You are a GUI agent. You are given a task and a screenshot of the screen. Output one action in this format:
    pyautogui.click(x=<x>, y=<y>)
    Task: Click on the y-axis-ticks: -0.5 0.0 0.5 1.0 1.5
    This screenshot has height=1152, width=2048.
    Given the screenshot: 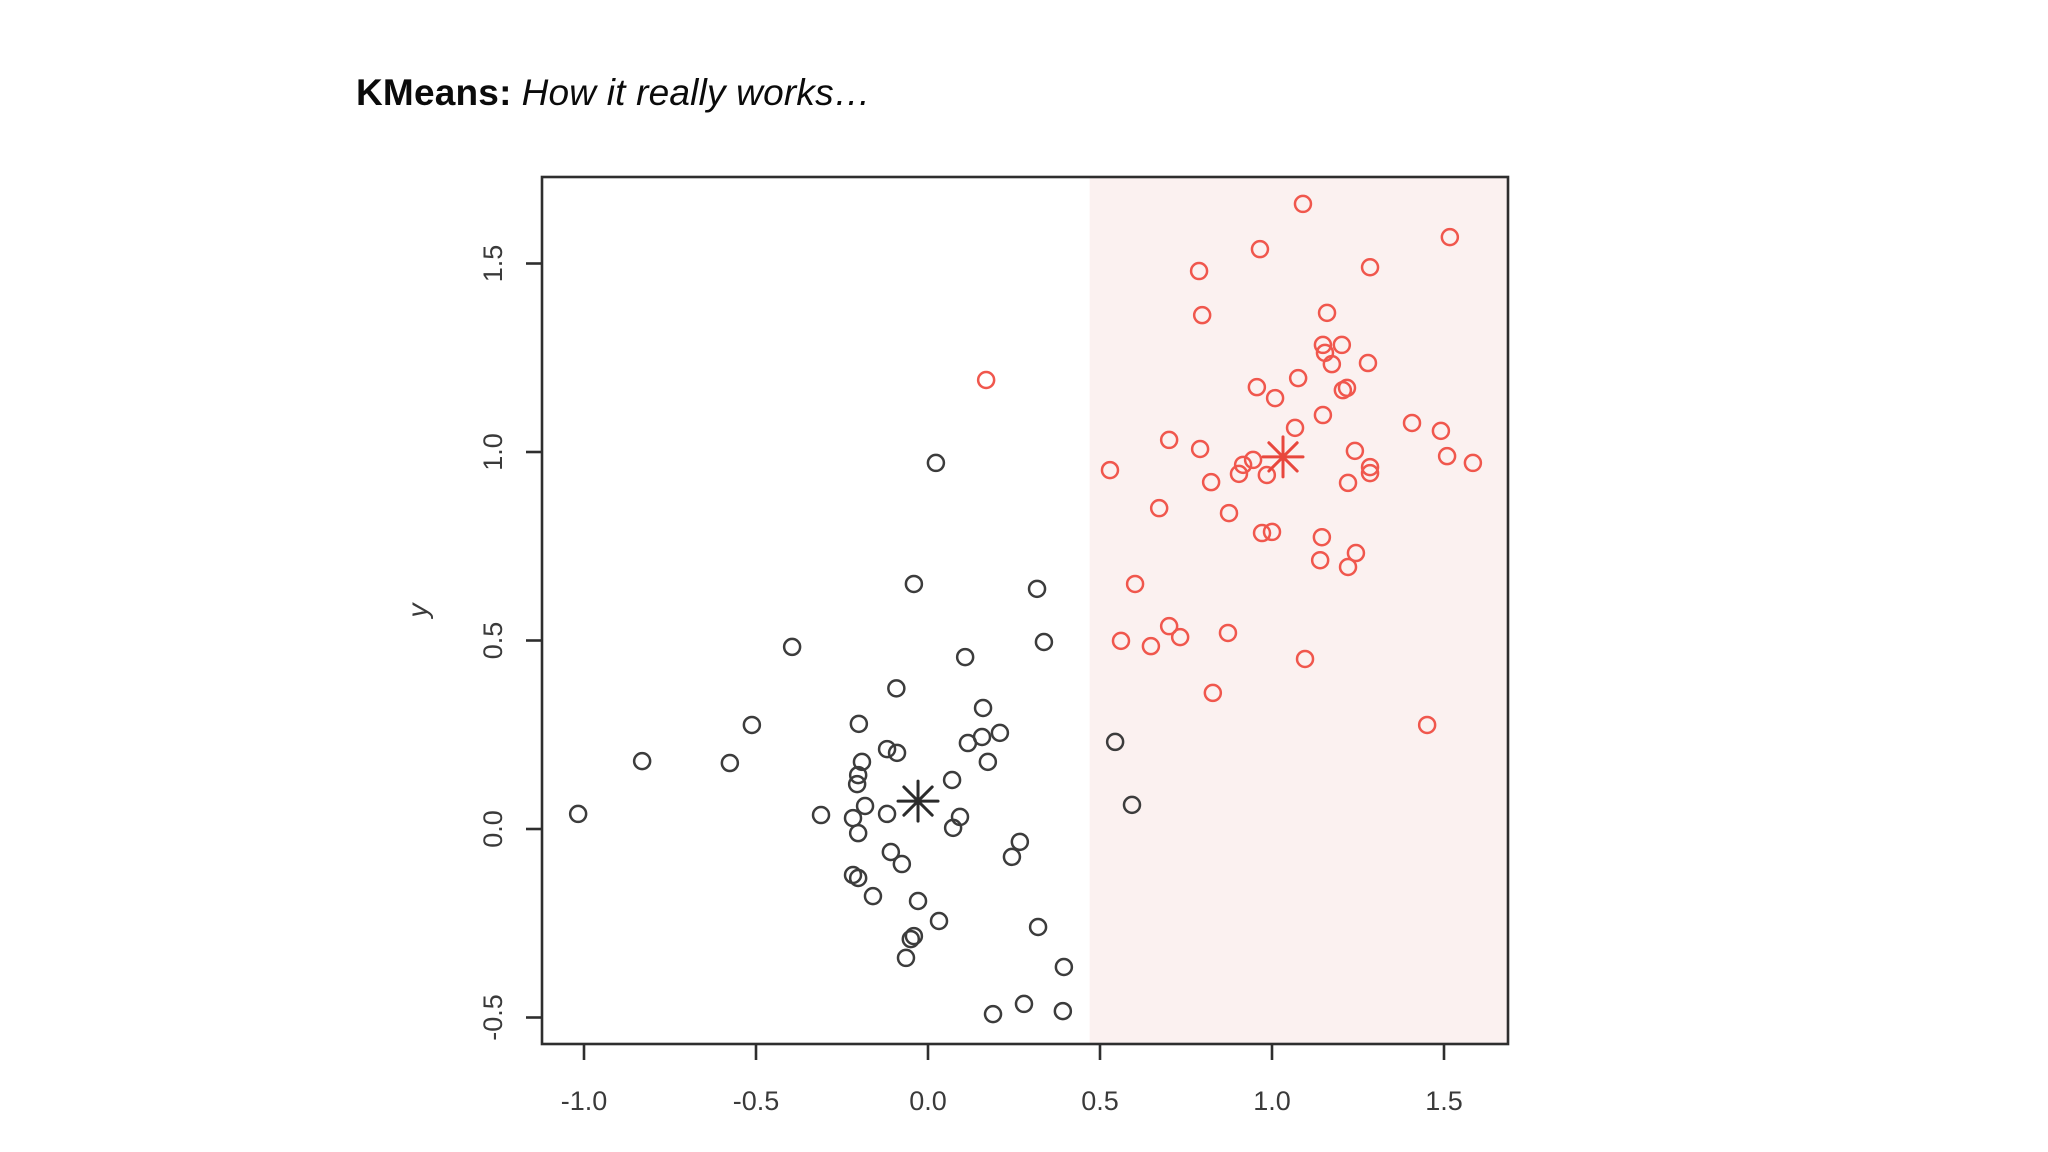 What is the action you would take?
    pyautogui.click(x=510, y=643)
    